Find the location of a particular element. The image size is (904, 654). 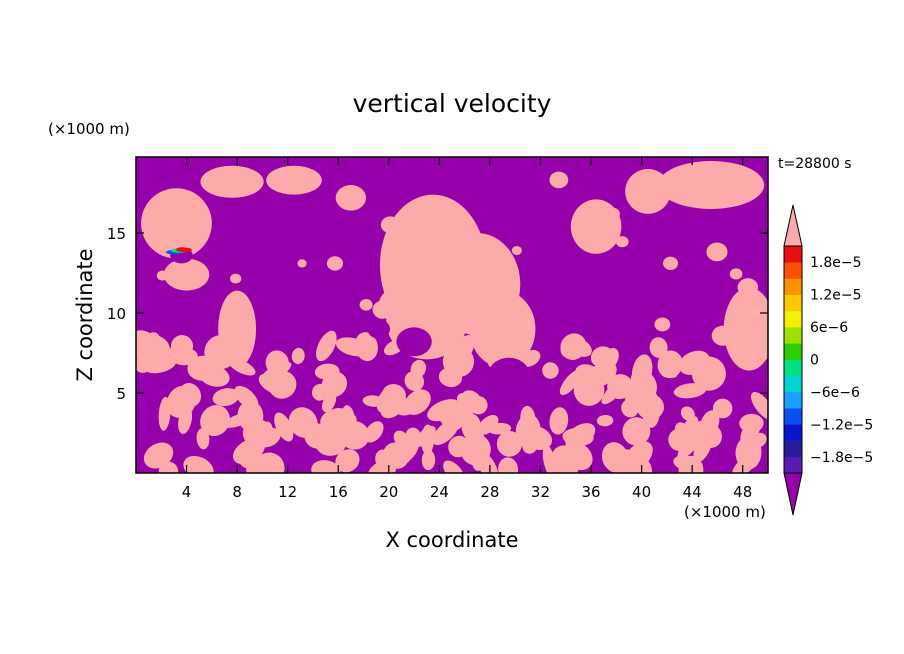

time-label: t=28800 s is located at coordinates (815, 164).